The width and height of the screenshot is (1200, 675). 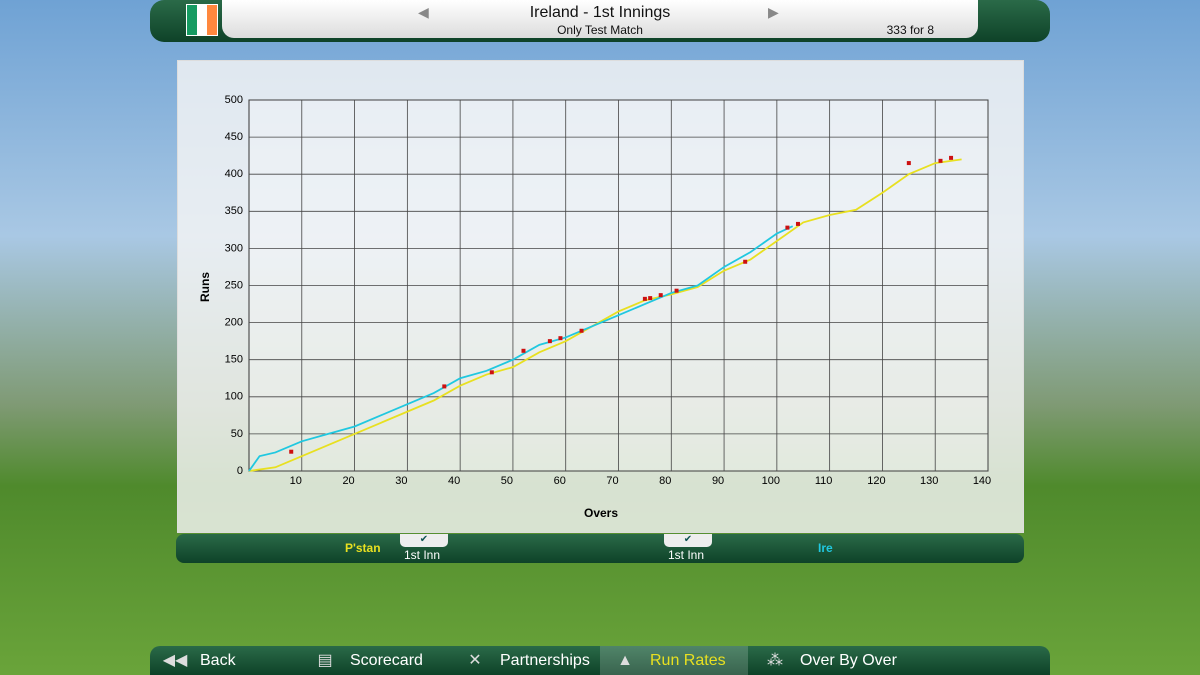 I want to click on nav-button: ⁂ Over By Over, so click(x=824, y=660).